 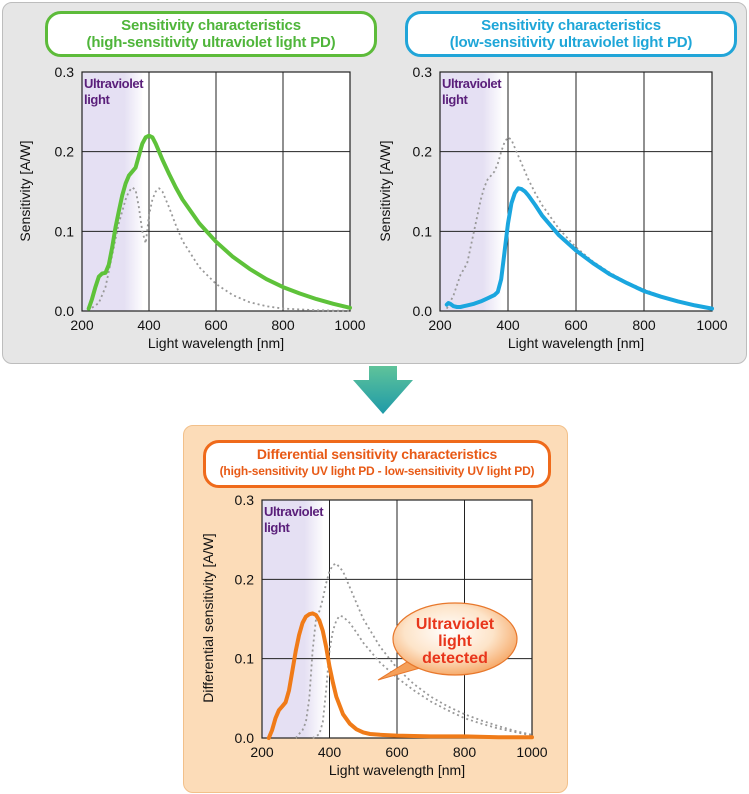 I want to click on down-arrow-icon, so click(x=383, y=390).